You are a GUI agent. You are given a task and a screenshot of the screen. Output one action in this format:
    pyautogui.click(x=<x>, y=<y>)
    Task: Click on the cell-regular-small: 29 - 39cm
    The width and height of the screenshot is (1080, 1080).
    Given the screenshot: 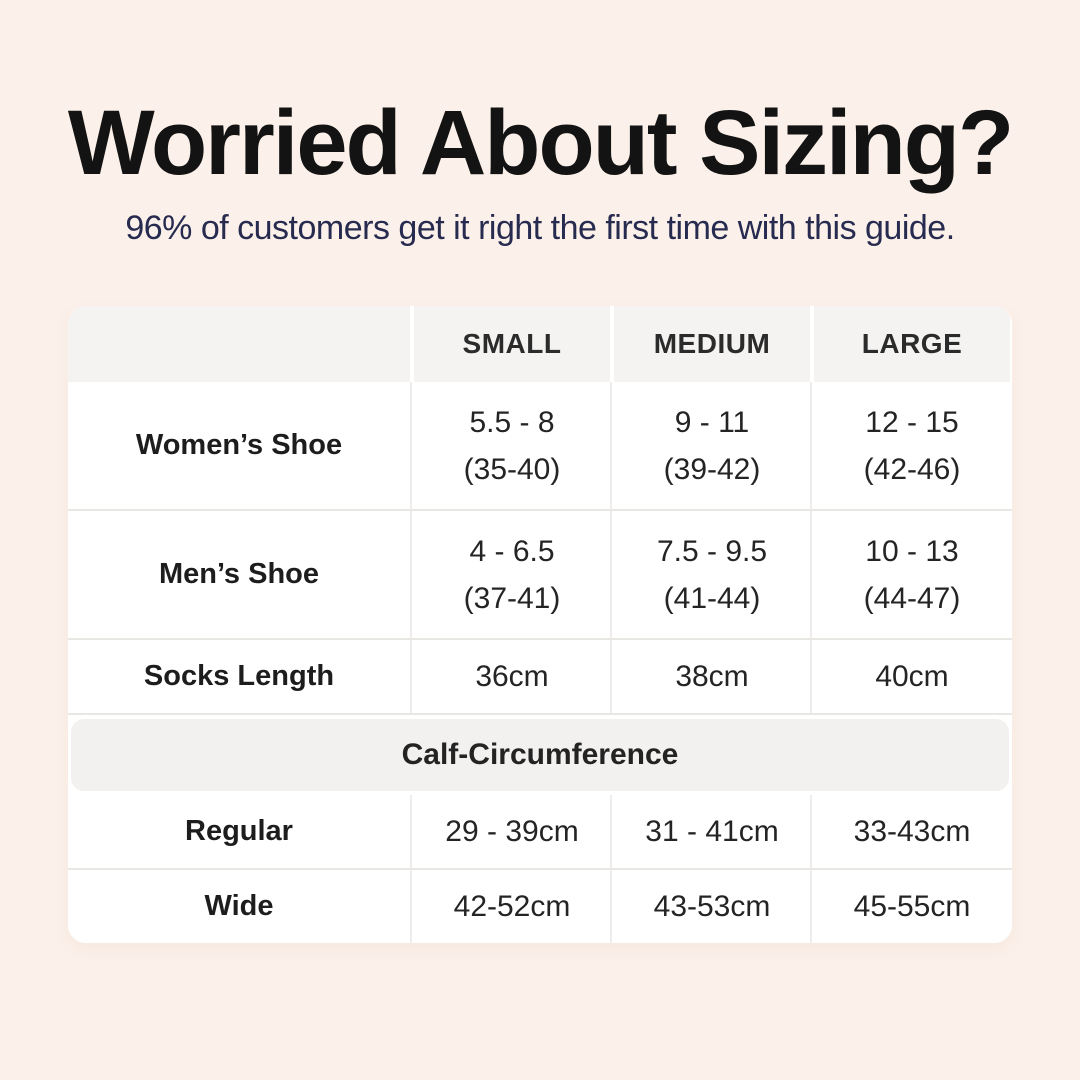 What is the action you would take?
    pyautogui.click(x=510, y=832)
    